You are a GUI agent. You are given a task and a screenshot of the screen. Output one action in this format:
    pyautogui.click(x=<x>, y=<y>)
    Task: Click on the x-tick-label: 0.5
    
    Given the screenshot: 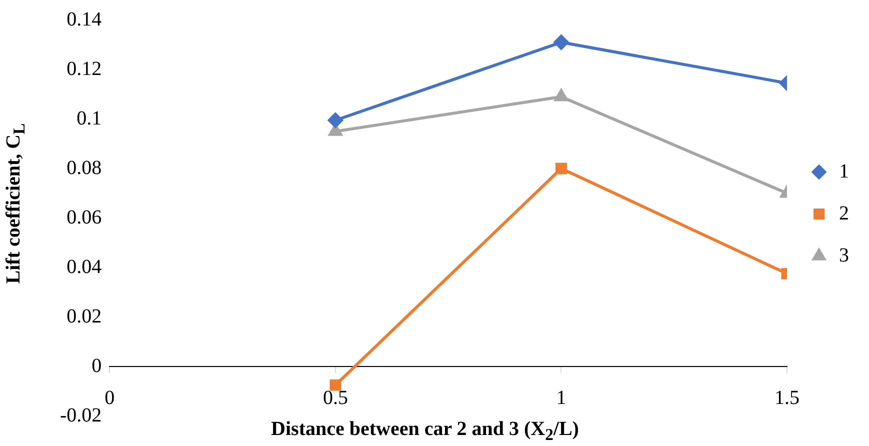 What is the action you would take?
    pyautogui.click(x=335, y=397)
    